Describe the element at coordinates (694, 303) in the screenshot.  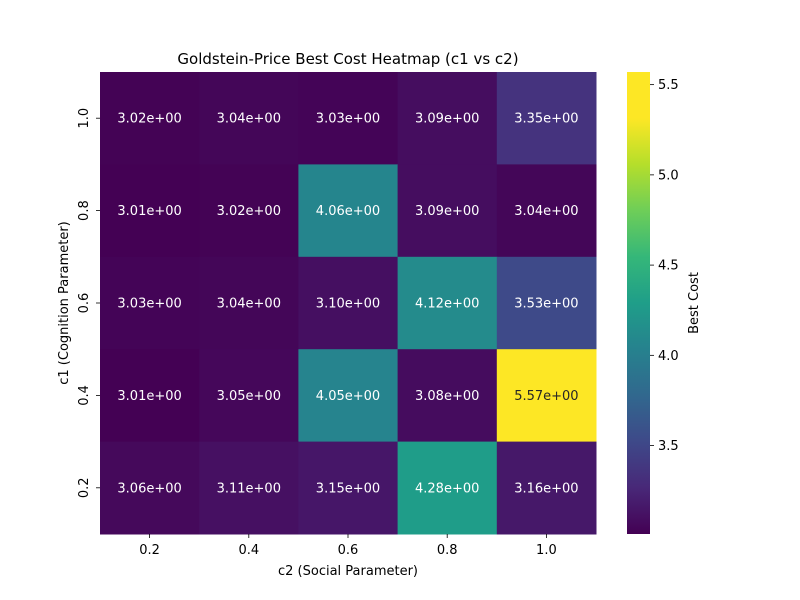
I see `colorbar-label: Best Cost` at that location.